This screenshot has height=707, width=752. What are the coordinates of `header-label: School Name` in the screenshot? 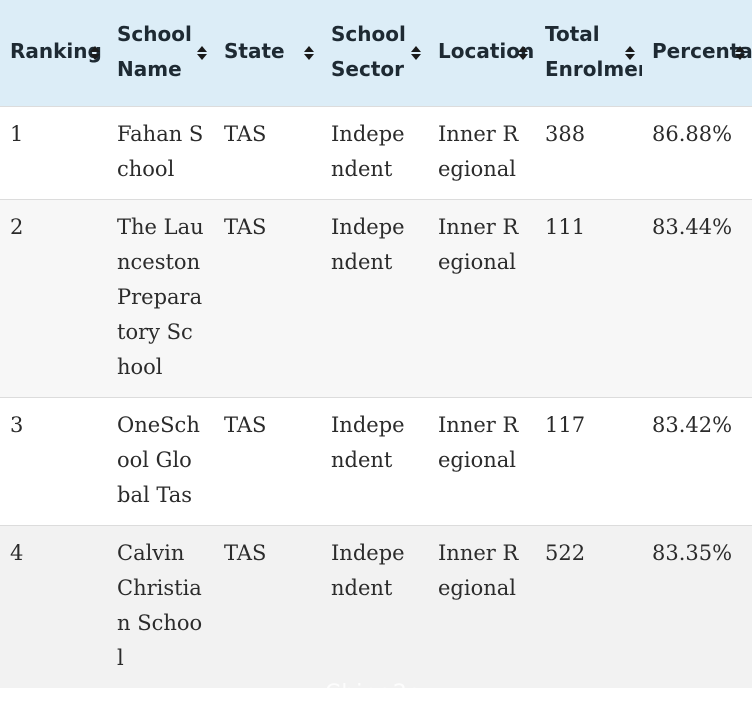 It's located at (154, 51).